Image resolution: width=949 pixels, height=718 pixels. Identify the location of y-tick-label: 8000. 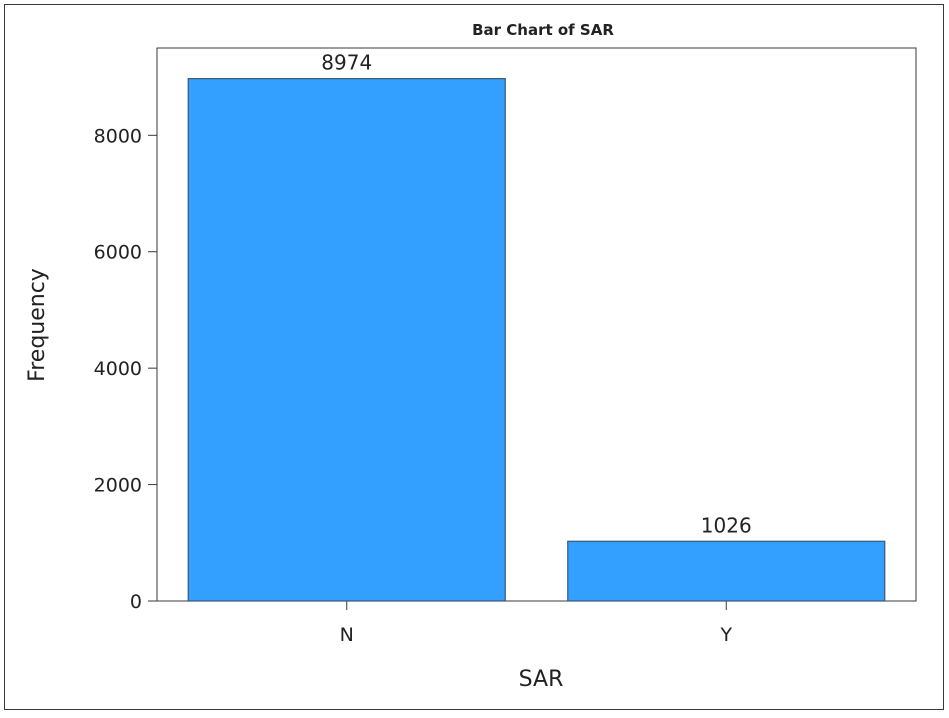
(118, 136).